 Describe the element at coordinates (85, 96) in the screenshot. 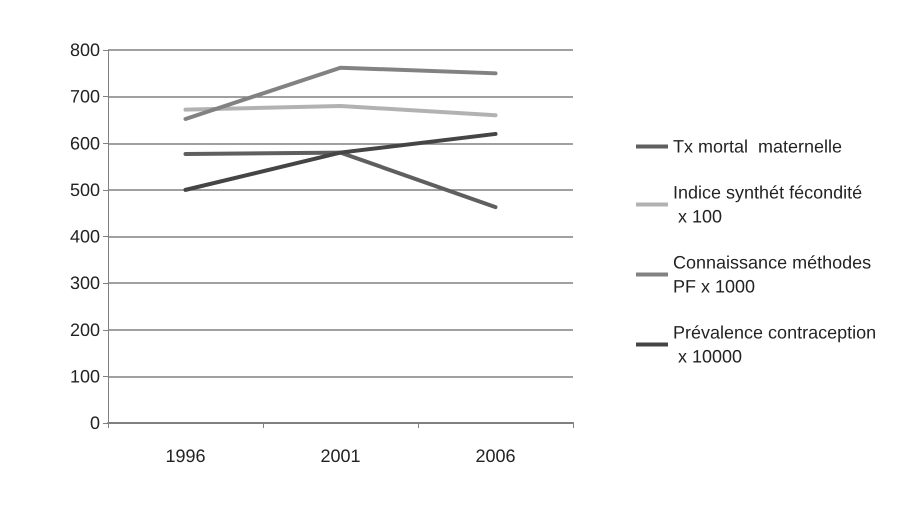

I see `y-tick-label: 700` at that location.